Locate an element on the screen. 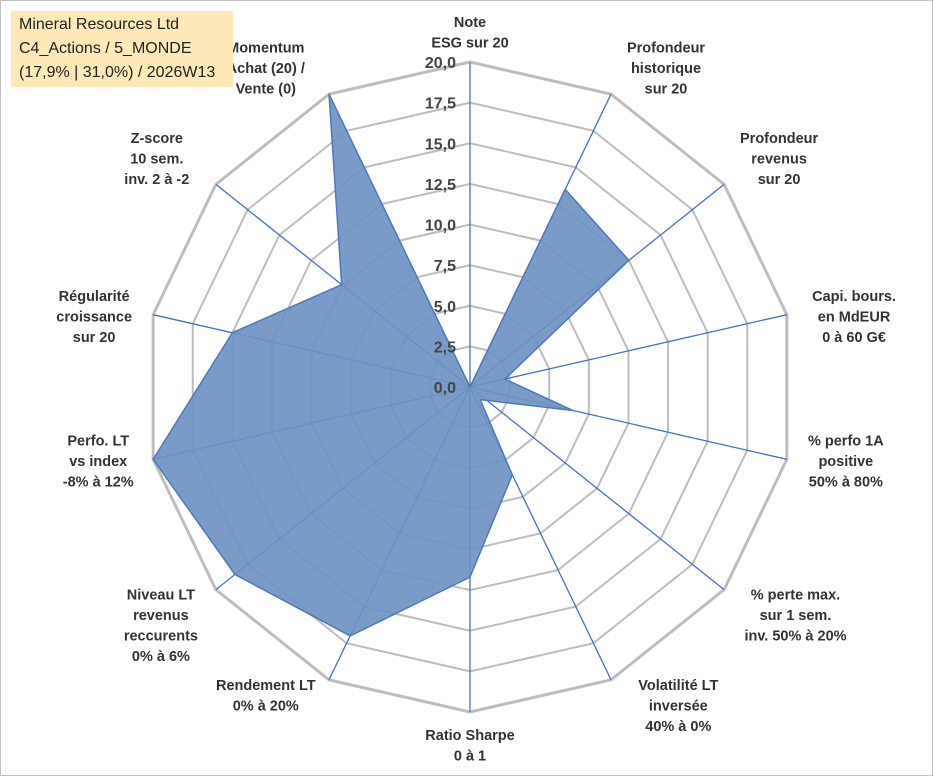 Image resolution: width=933 pixels, height=777 pixels. axis-label-1: Profondeur historique sur 20 is located at coordinates (666, 69).